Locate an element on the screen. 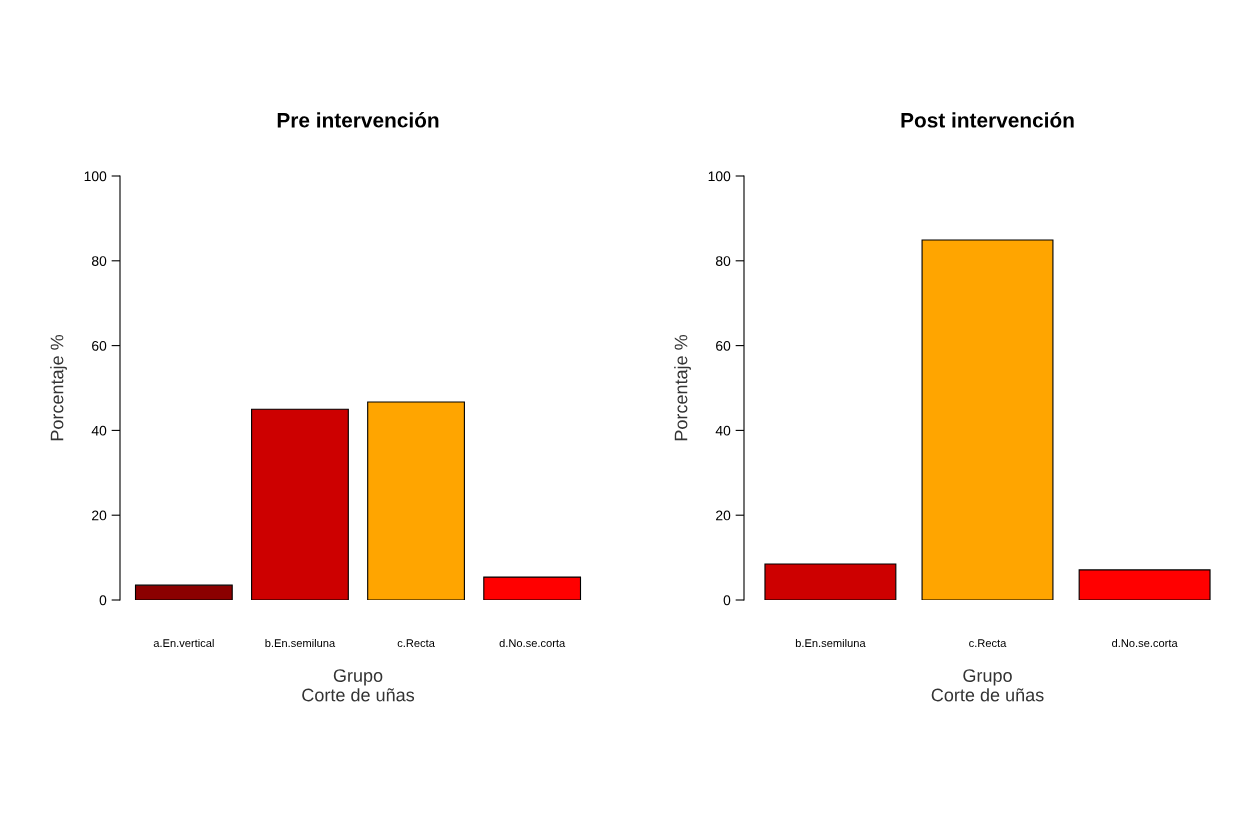 The width and height of the screenshot is (1245, 813). x-tick-label: a.En.vertical is located at coordinates (183, 643).